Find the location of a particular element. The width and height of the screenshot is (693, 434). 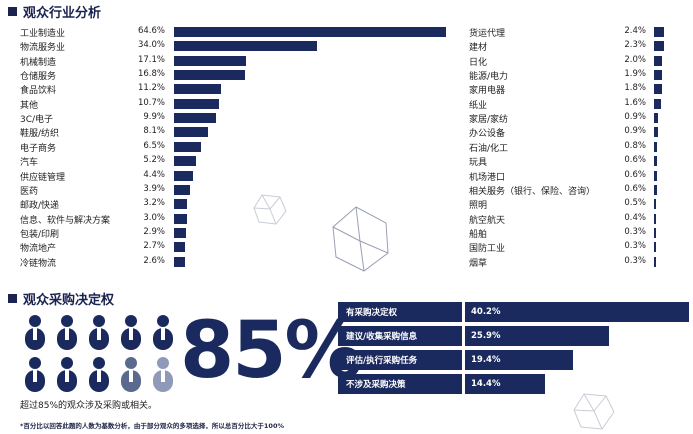

value-label: 11.2% is located at coordinates (151, 88).